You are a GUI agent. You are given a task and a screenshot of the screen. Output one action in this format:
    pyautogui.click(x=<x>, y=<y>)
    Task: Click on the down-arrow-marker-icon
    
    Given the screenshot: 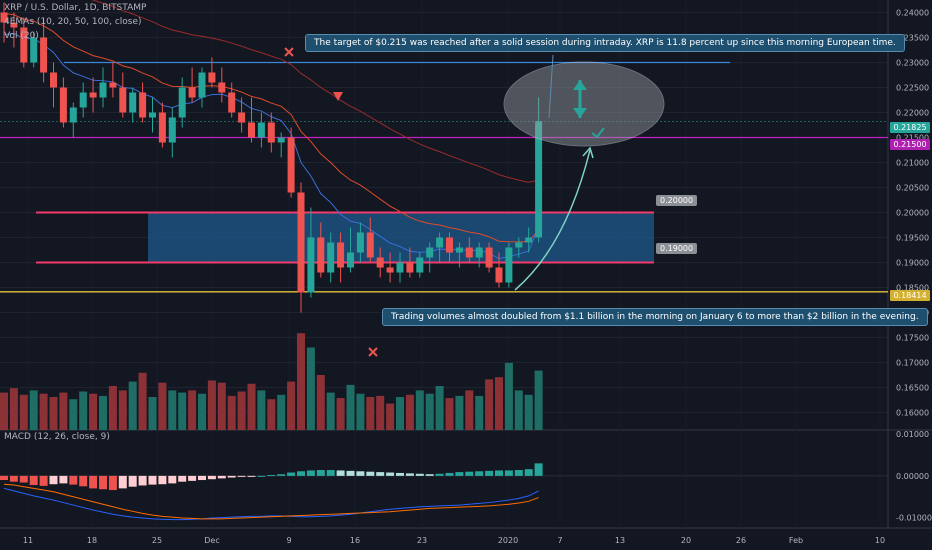 What is the action you would take?
    pyautogui.click(x=338, y=96)
    